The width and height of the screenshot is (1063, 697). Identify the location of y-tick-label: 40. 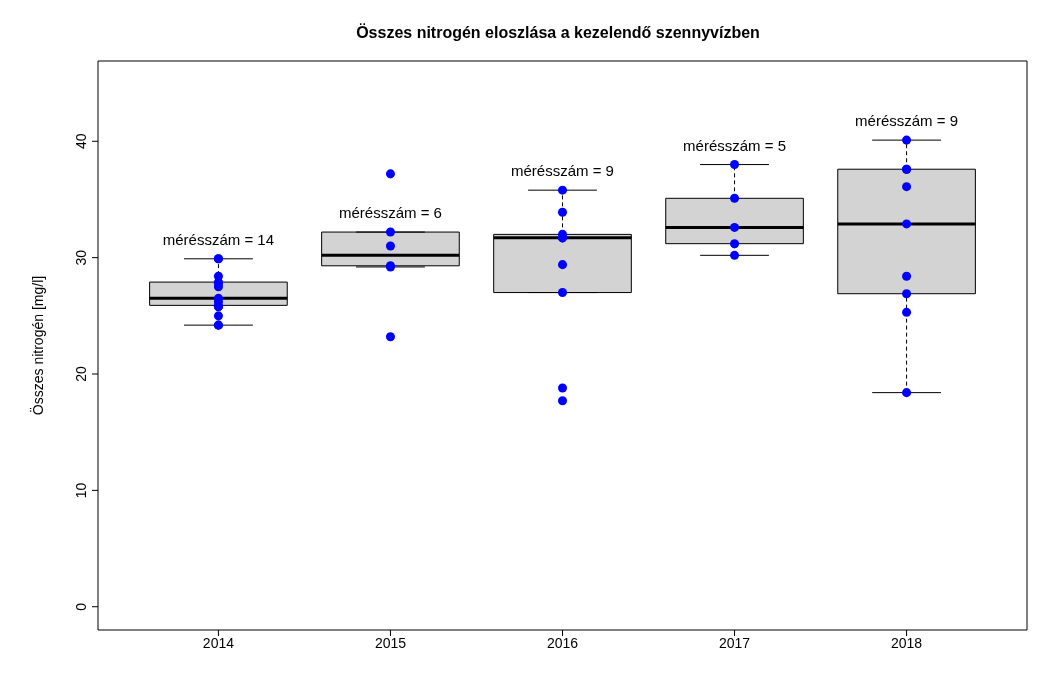
(81, 141).